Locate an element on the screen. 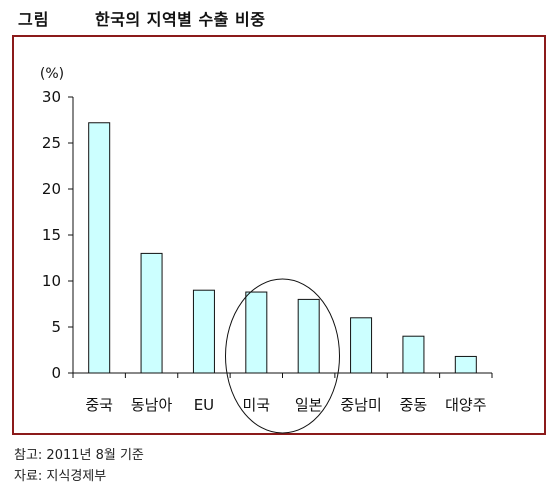  y-tick-label: 0 is located at coordinates (56, 373).